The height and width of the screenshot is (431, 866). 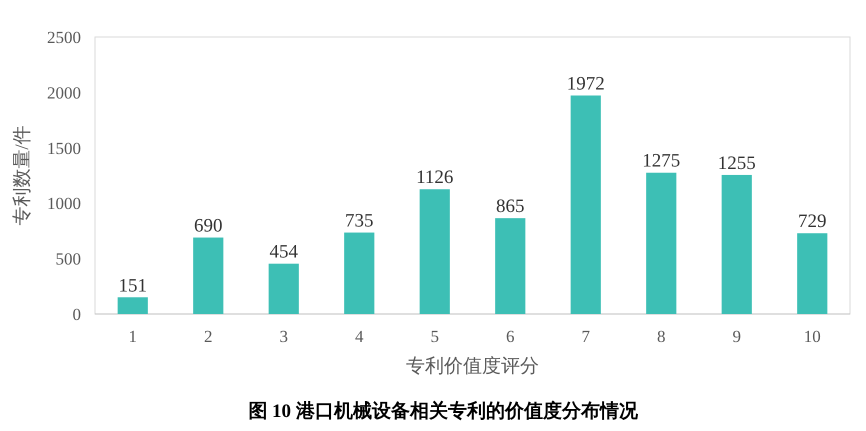 What do you see at coordinates (359, 221) in the screenshot?
I see `data-label: 735` at bounding box center [359, 221].